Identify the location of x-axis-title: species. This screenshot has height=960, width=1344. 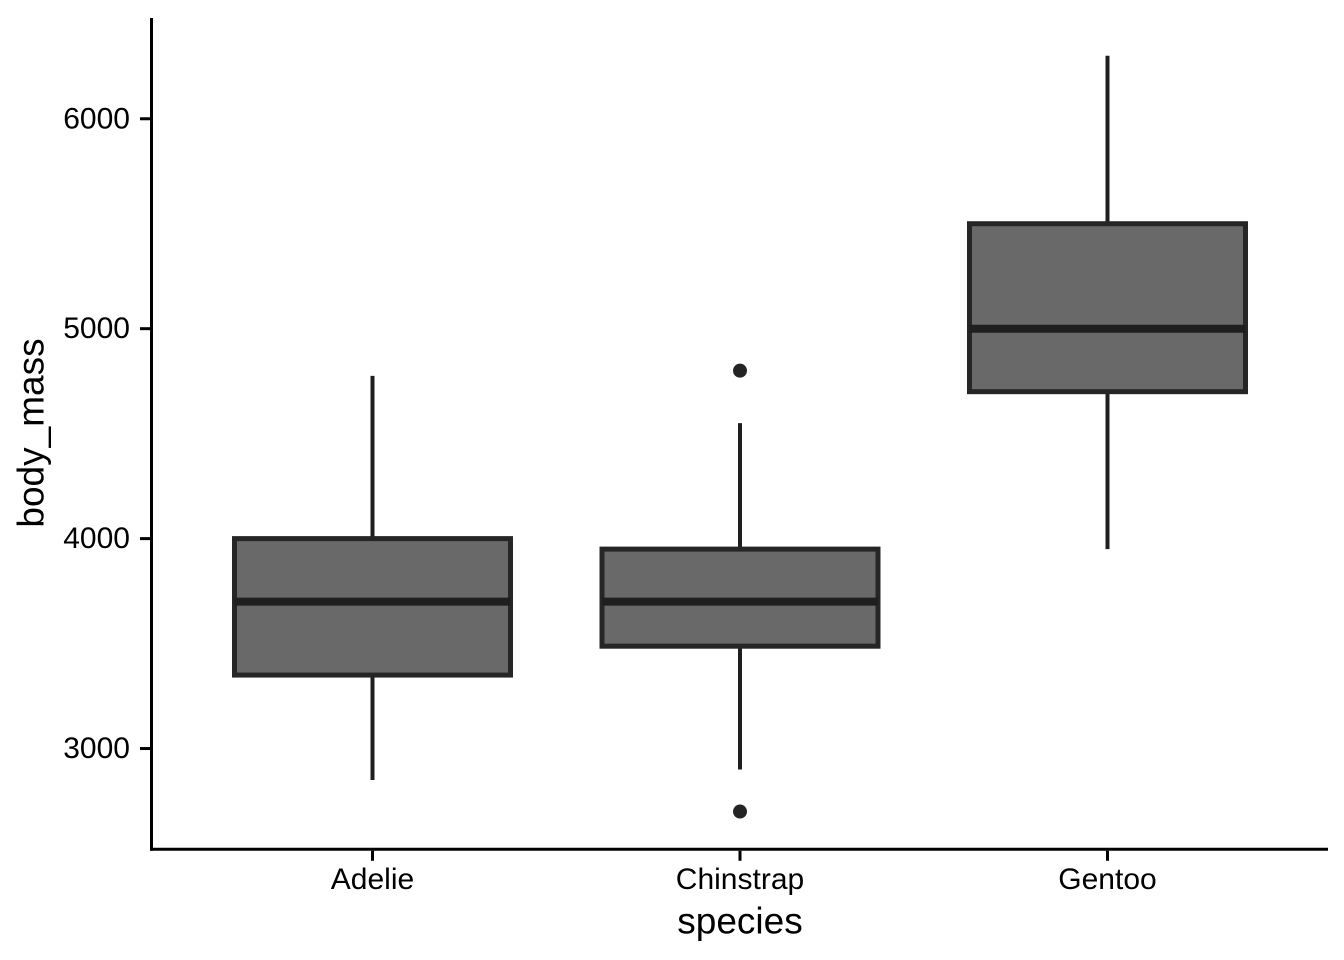
(739, 921).